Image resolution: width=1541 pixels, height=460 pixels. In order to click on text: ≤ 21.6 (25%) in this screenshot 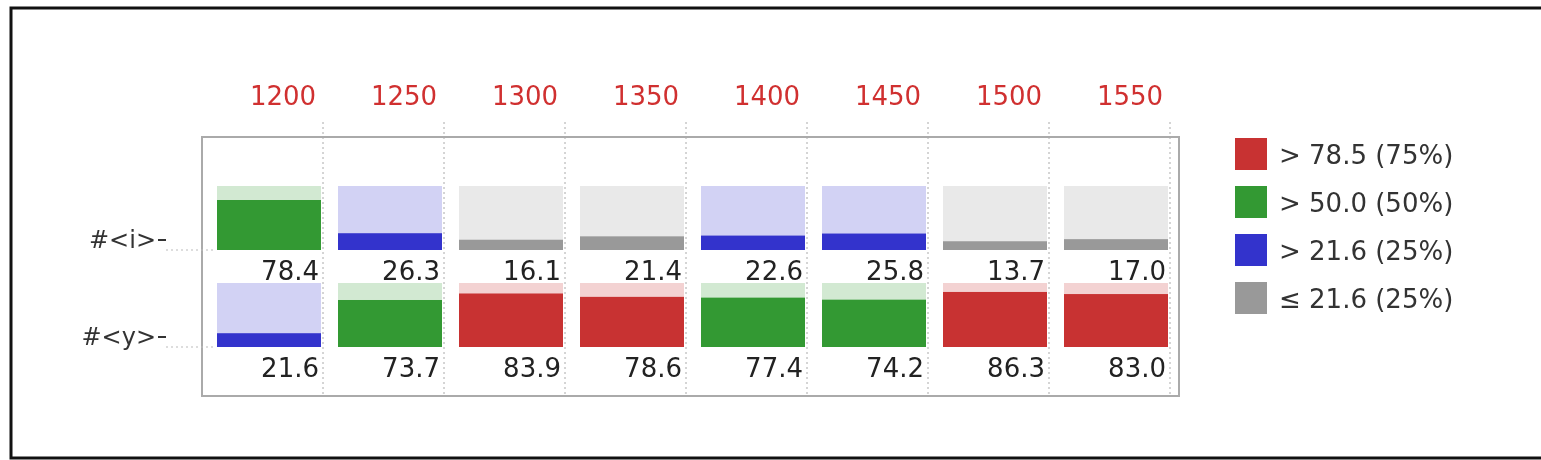, I will do `click(1366, 299)`.